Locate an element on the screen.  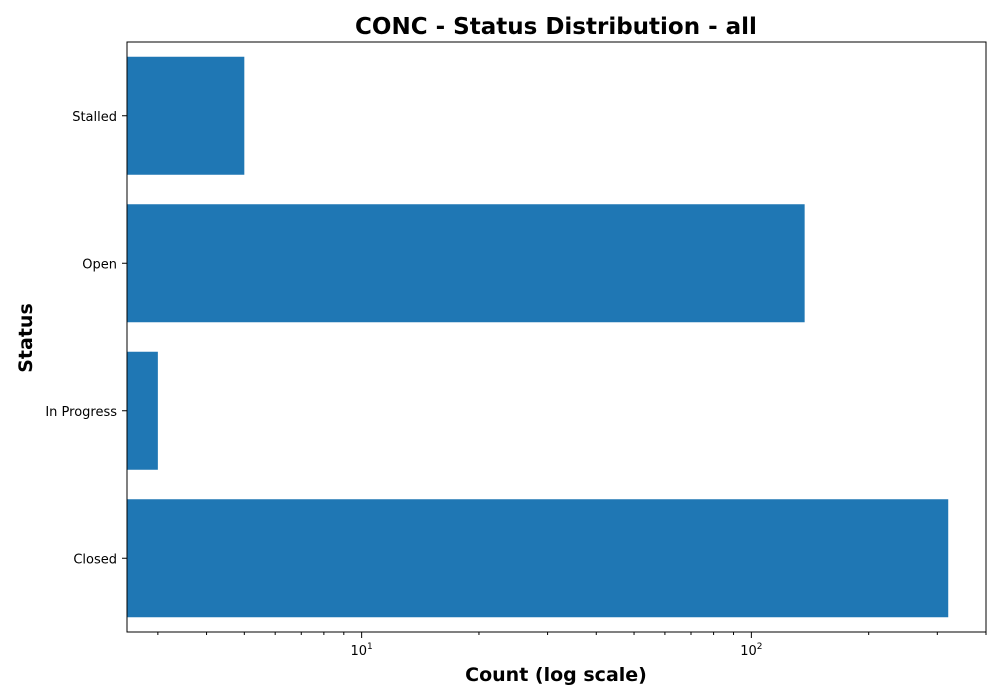
x-tick-label: 10¹ is located at coordinates (361, 650).